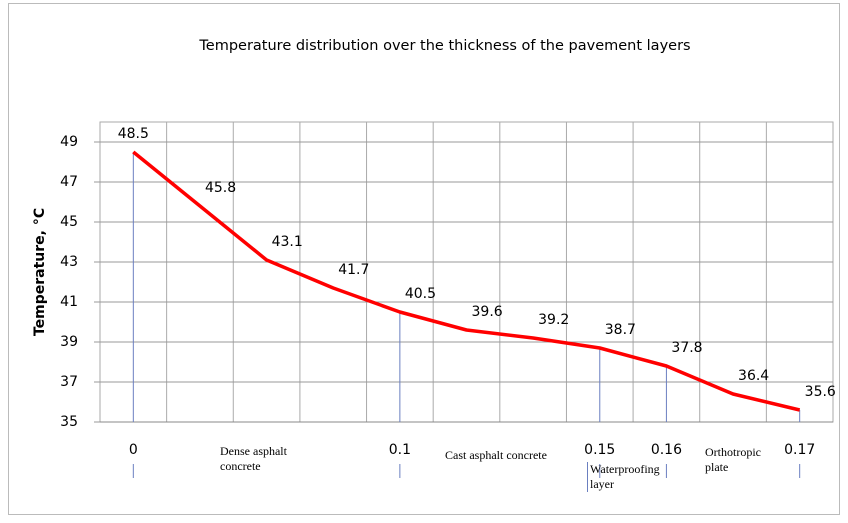  I want to click on y-tick-label: 47, so click(69, 182).